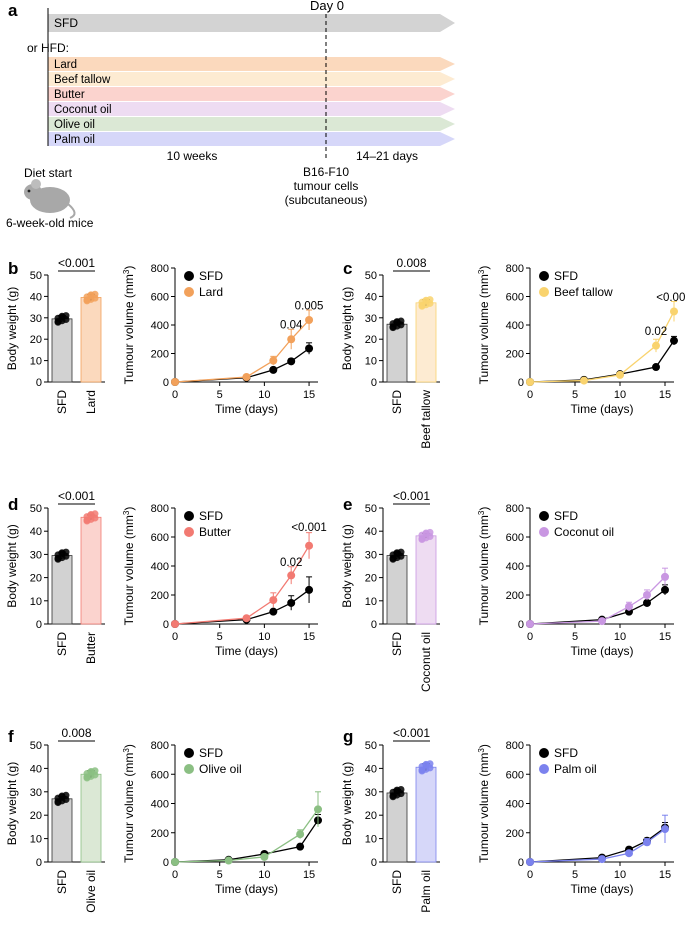  Describe the element at coordinates (426, 419) in the screenshot. I see `bar-category-label: Beef tallow` at that location.